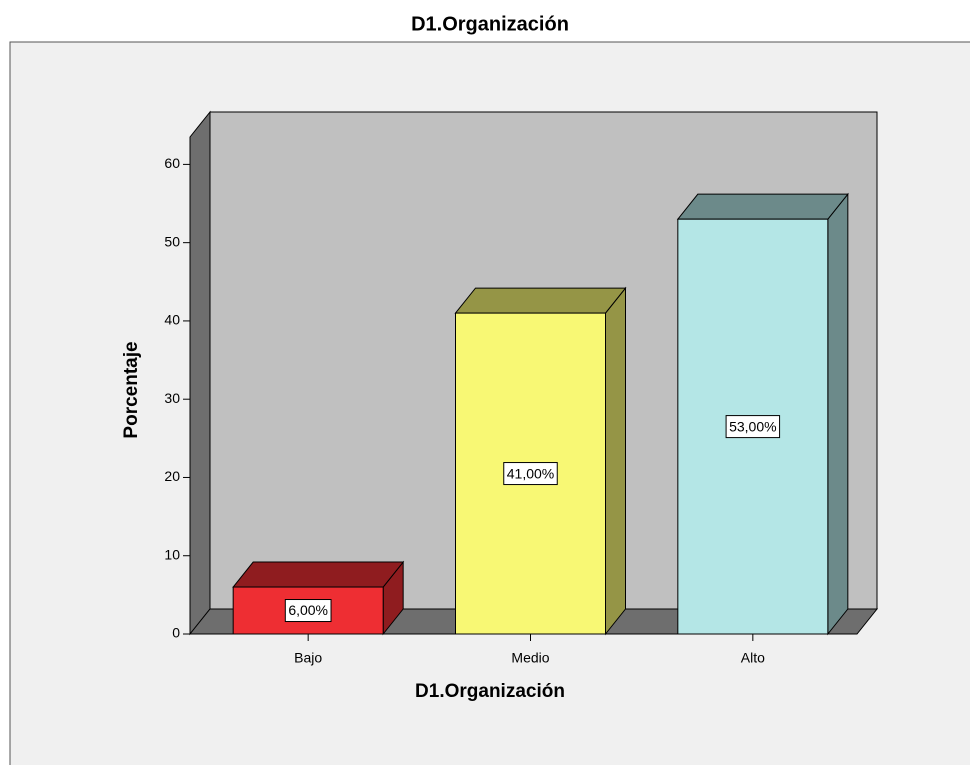 This screenshot has height=765, width=970. What do you see at coordinates (172, 241) in the screenshot?
I see `y-tick-label: 50` at bounding box center [172, 241].